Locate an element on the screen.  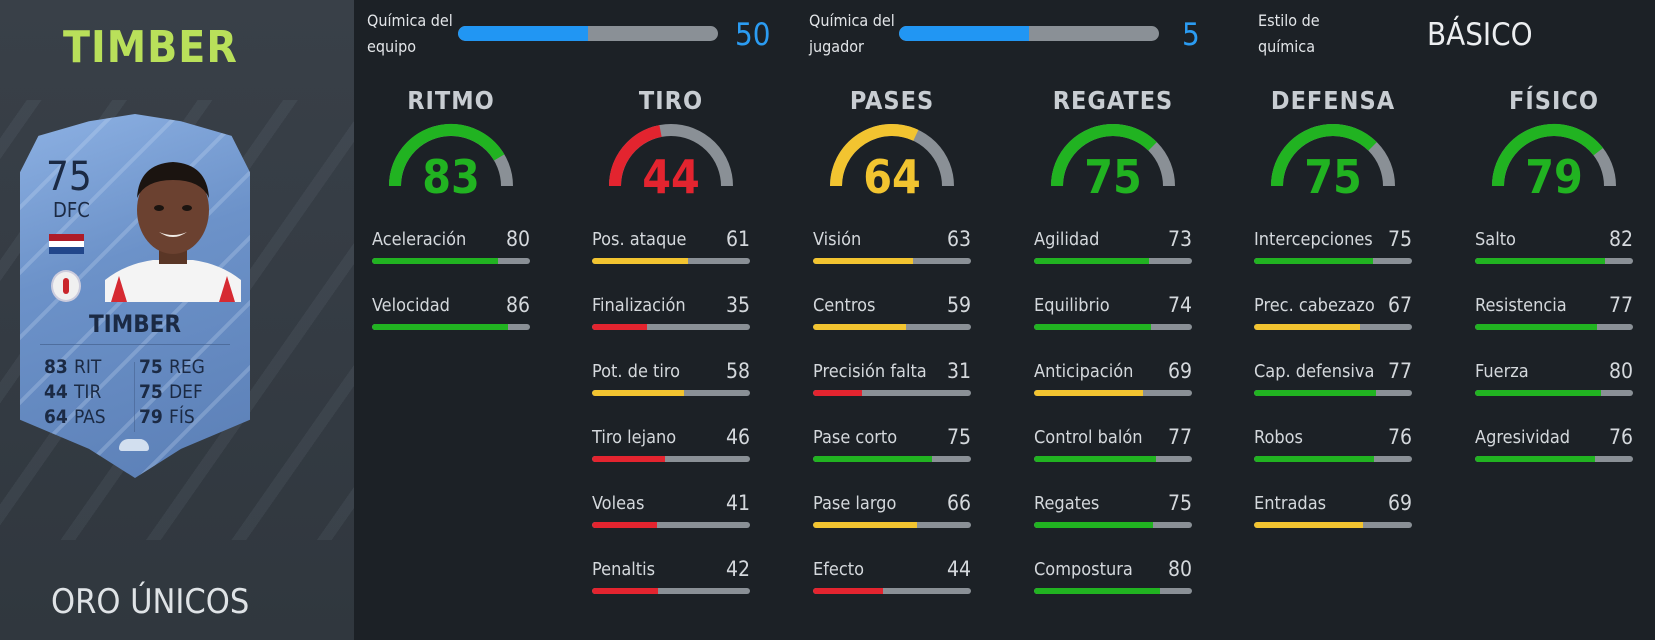
category-value: 44 is located at coordinates (671, 177).